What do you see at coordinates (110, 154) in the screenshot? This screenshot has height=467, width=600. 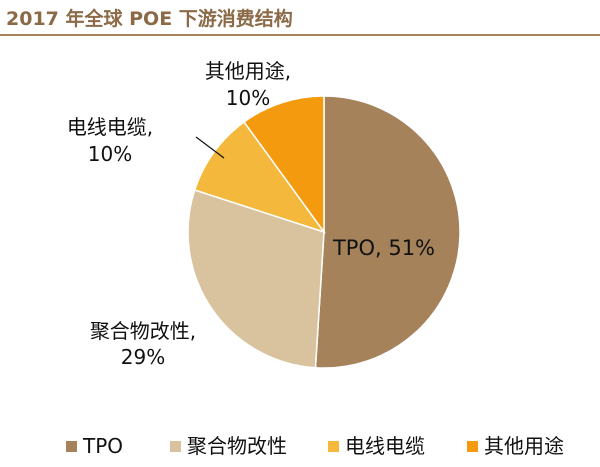 I see `slice-label-dianxian-value: 10%` at bounding box center [110, 154].